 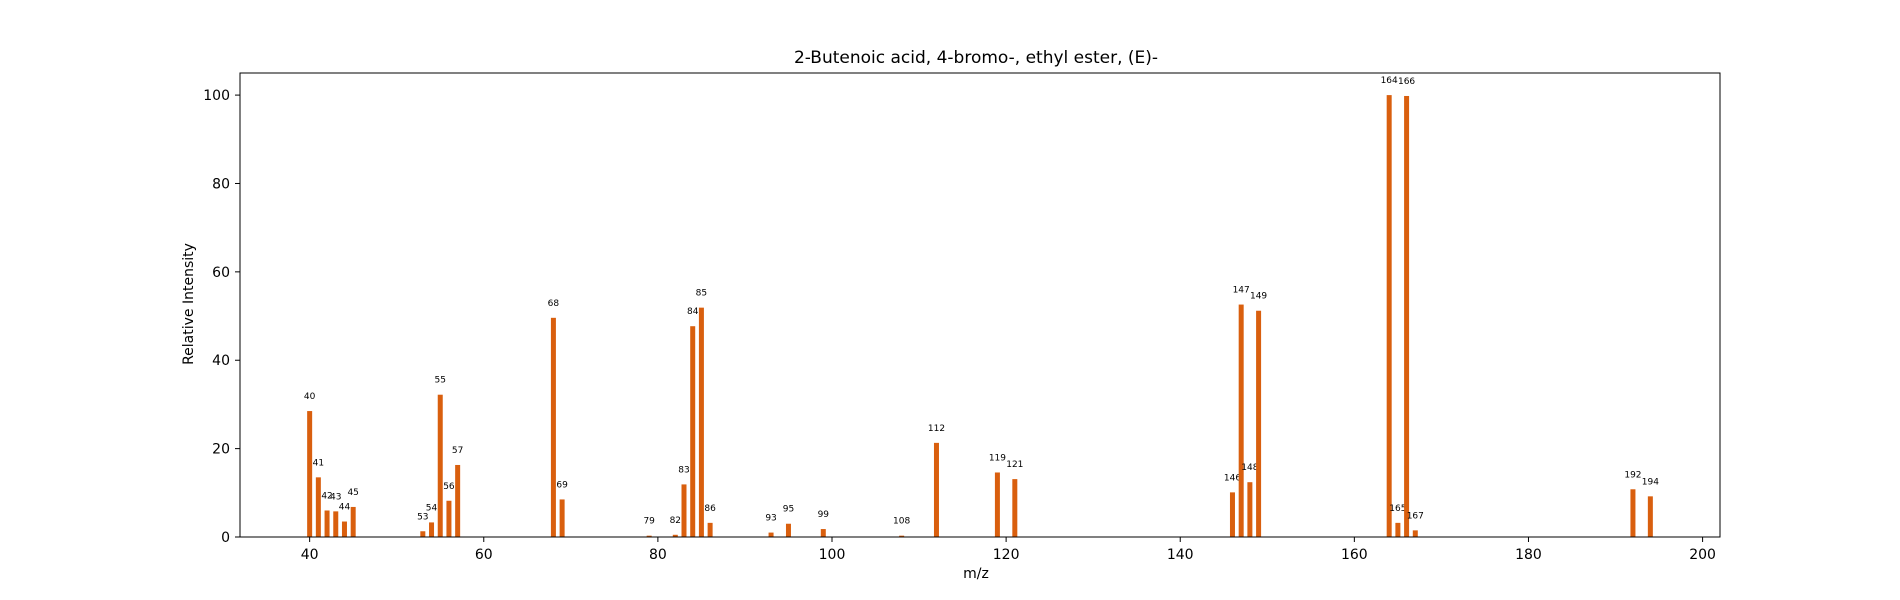 What do you see at coordinates (683, 470) in the screenshot?
I see `peak-label-83: 83` at bounding box center [683, 470].